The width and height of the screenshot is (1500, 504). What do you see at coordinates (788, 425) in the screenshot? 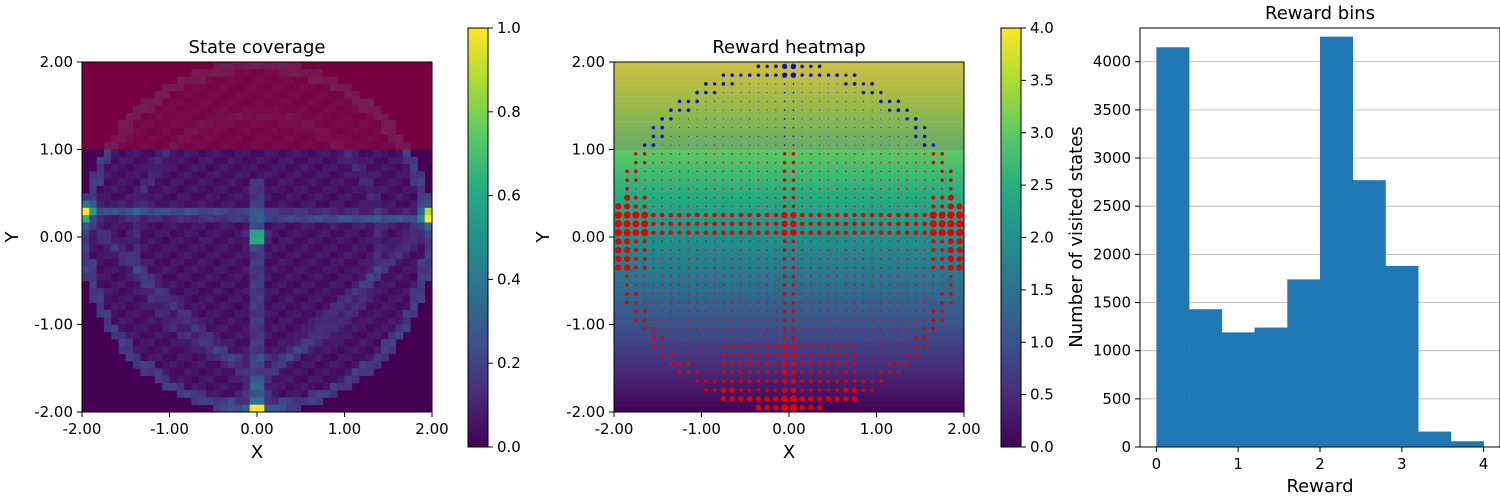
I see `x-ticks: -2.00 -1.00 0.00 1.00 2.00` at bounding box center [788, 425].